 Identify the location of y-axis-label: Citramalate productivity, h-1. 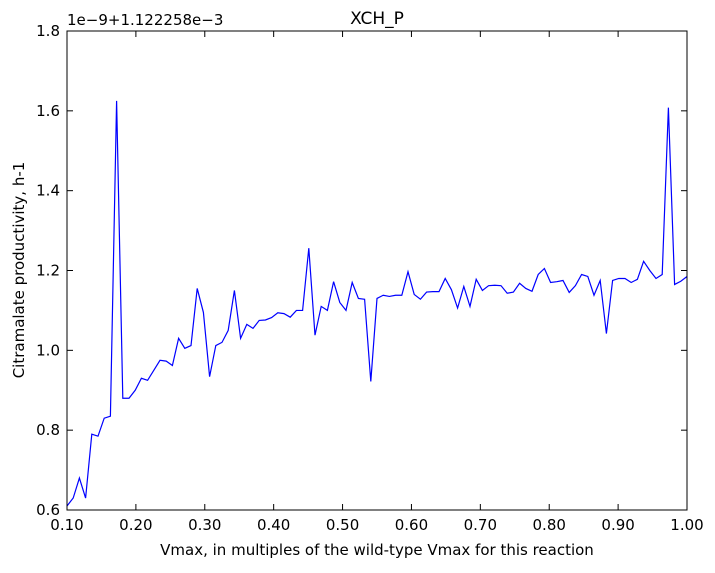
(19, 270).